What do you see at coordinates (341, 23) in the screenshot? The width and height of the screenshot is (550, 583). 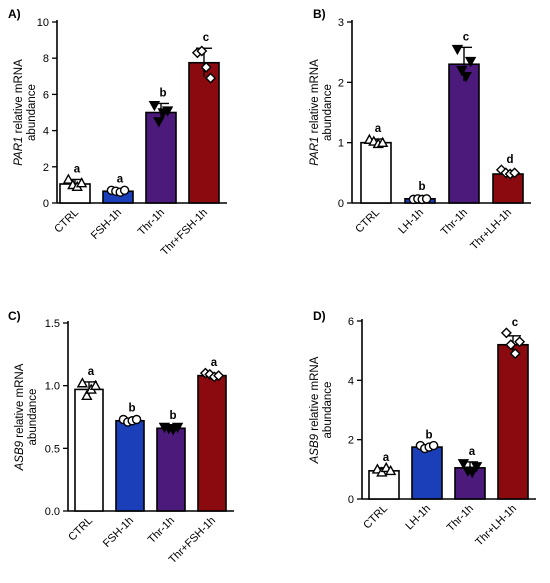 I see `y-tick-label: 3` at bounding box center [341, 23].